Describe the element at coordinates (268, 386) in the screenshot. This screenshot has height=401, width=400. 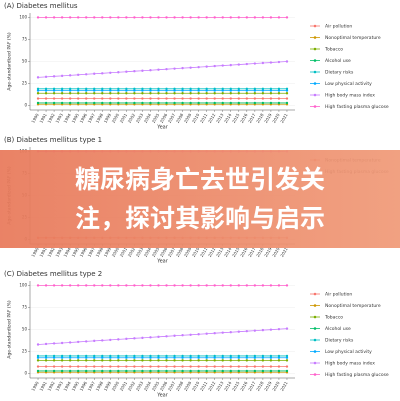
I see `x-tick-label: 2019` at that location.